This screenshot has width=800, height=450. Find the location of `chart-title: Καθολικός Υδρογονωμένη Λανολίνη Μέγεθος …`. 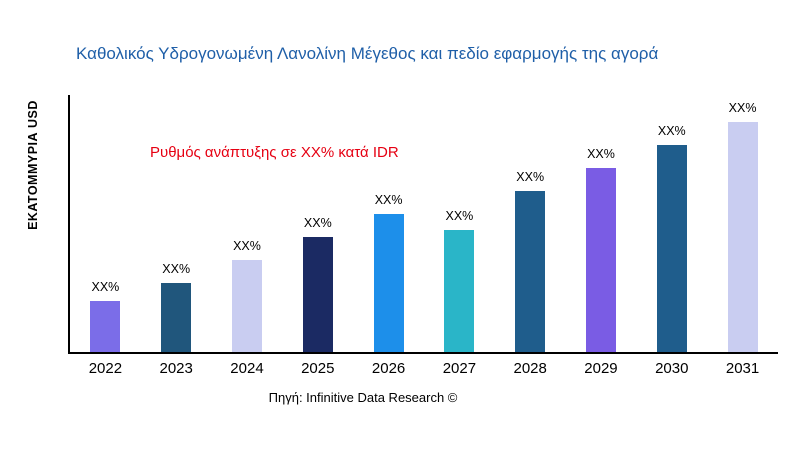

chart-title: Καθολικός Υδρογονωμένη Λανολίνη Μέγεθος … is located at coordinates (367, 53).